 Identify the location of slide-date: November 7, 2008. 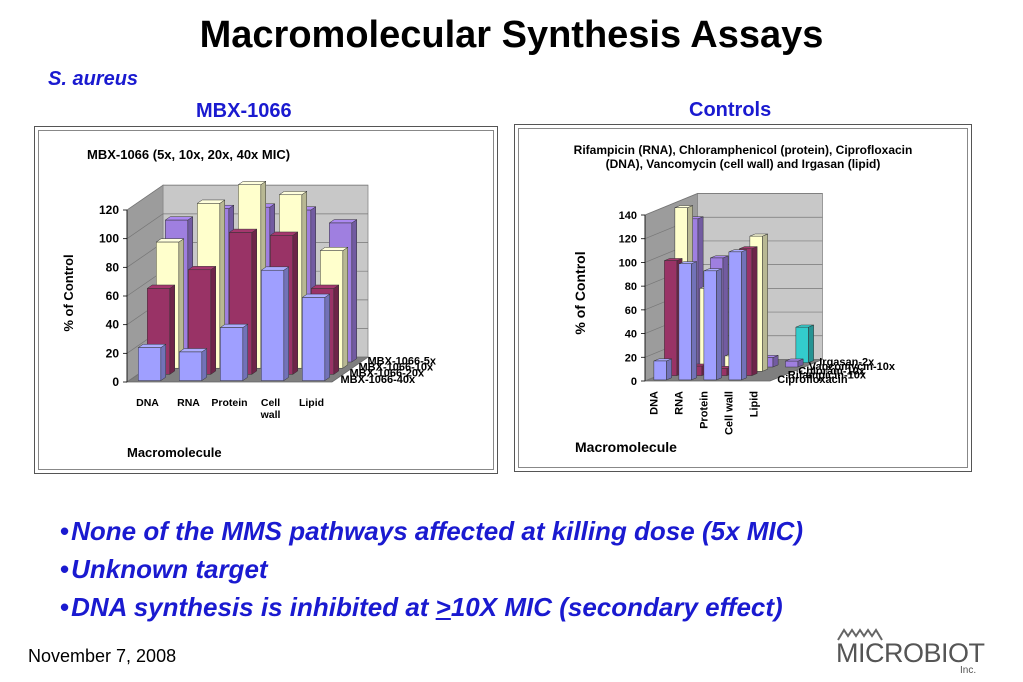
(102, 656).